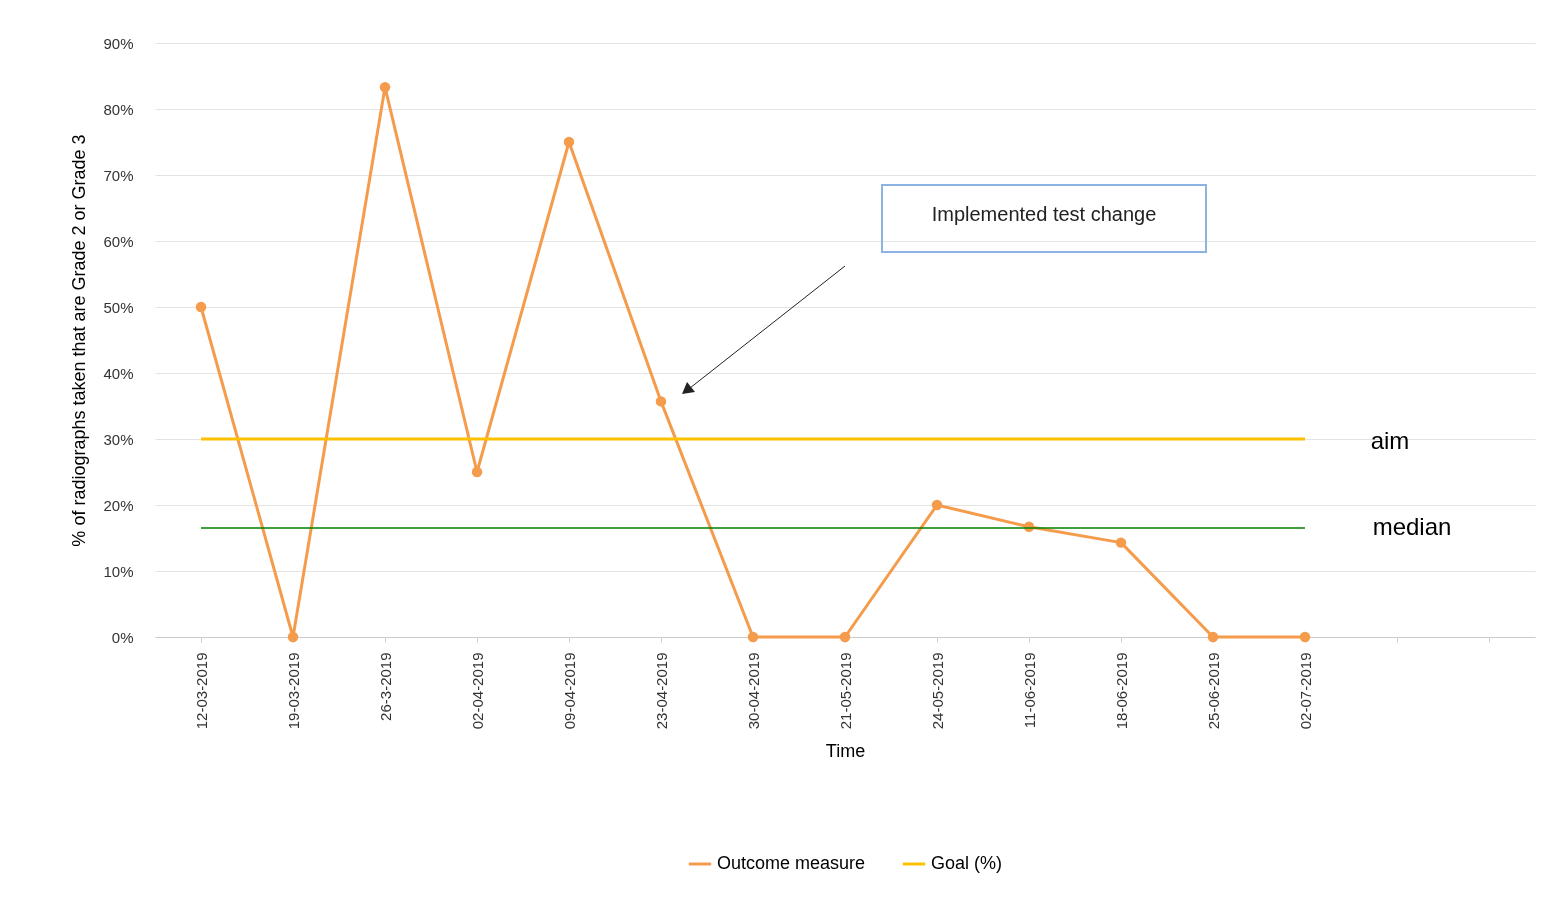 This screenshot has width=1564, height=914. I want to click on y-tick-label: 30%, so click(118, 439).